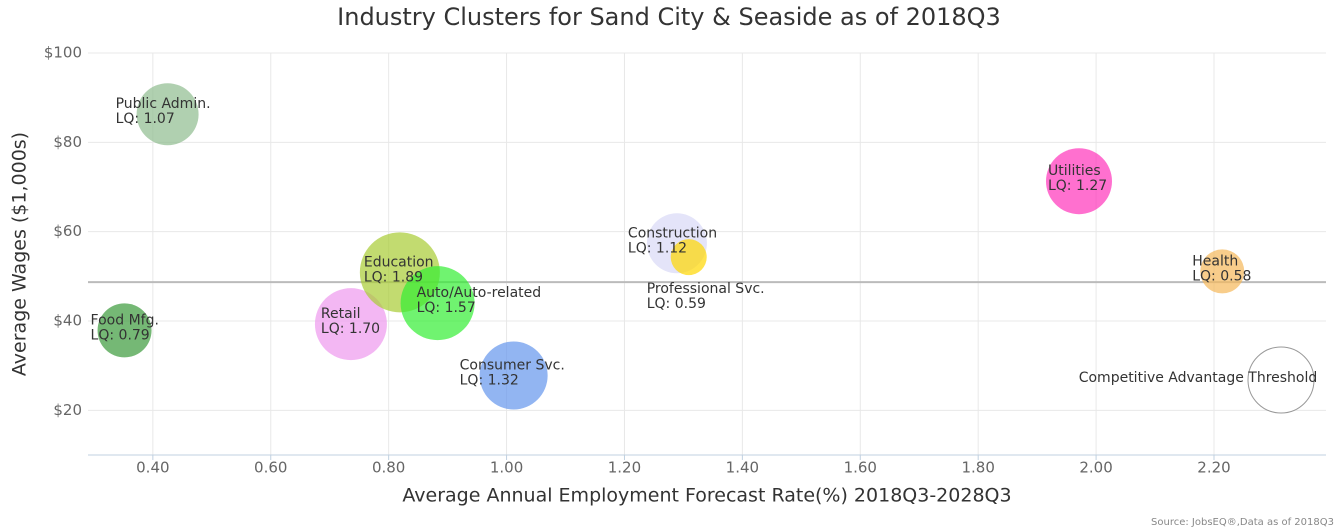  I want to click on bubble-lq: LQ: 1.27, so click(1077, 186).